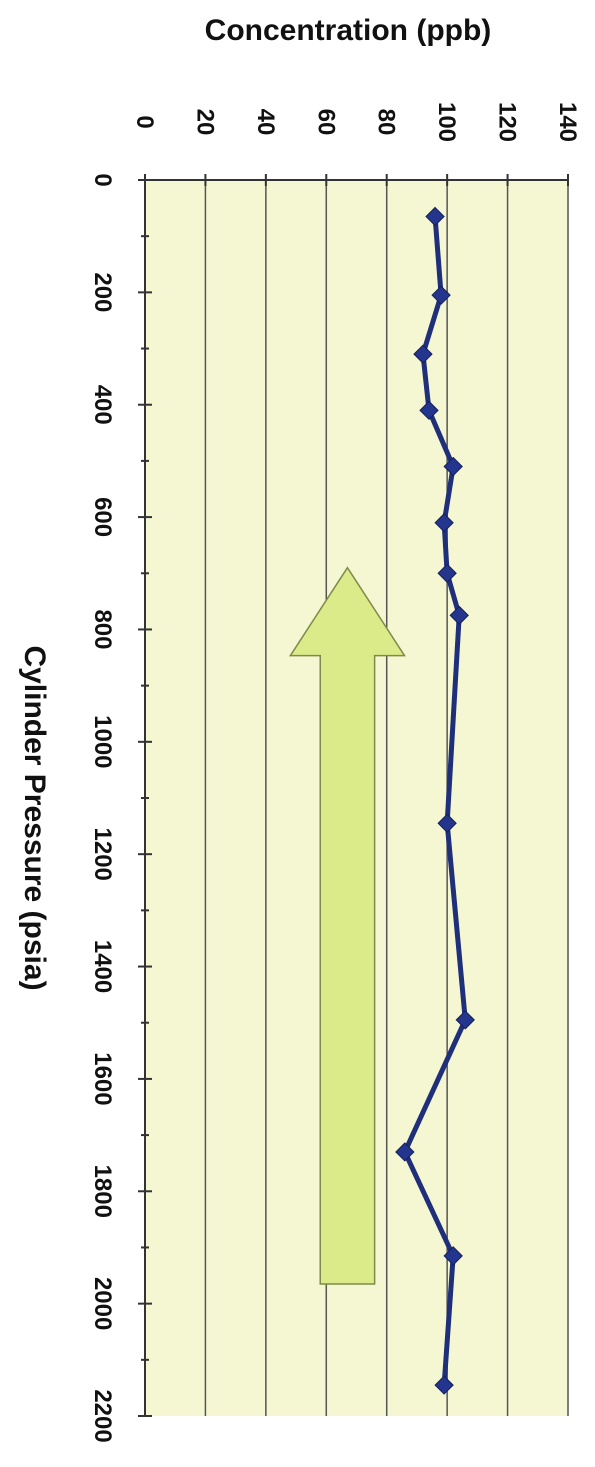 This screenshot has width=595, height=1467. What do you see at coordinates (34, 817) in the screenshot?
I see `pressure-axis-title: Cylinder Pressure (psia)` at bounding box center [34, 817].